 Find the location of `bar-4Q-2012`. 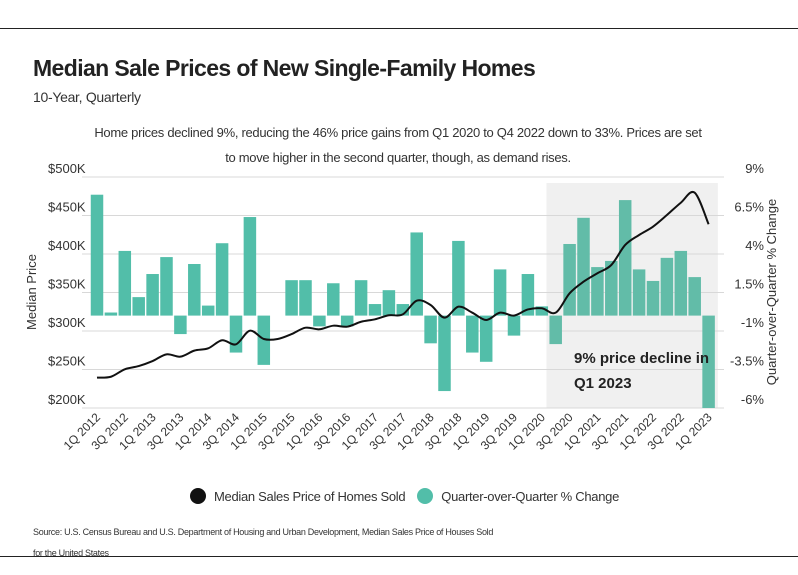

bar-4Q-2012 is located at coordinates (138, 306).